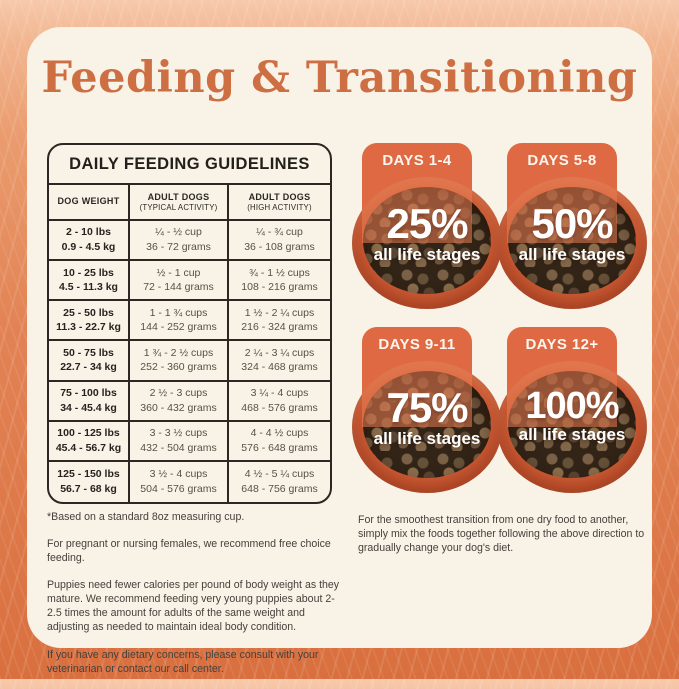 This screenshot has height=689, width=679. I want to click on stage-days-12-plus: DAYS 12+ 100% all life stages, so click(572, 417).